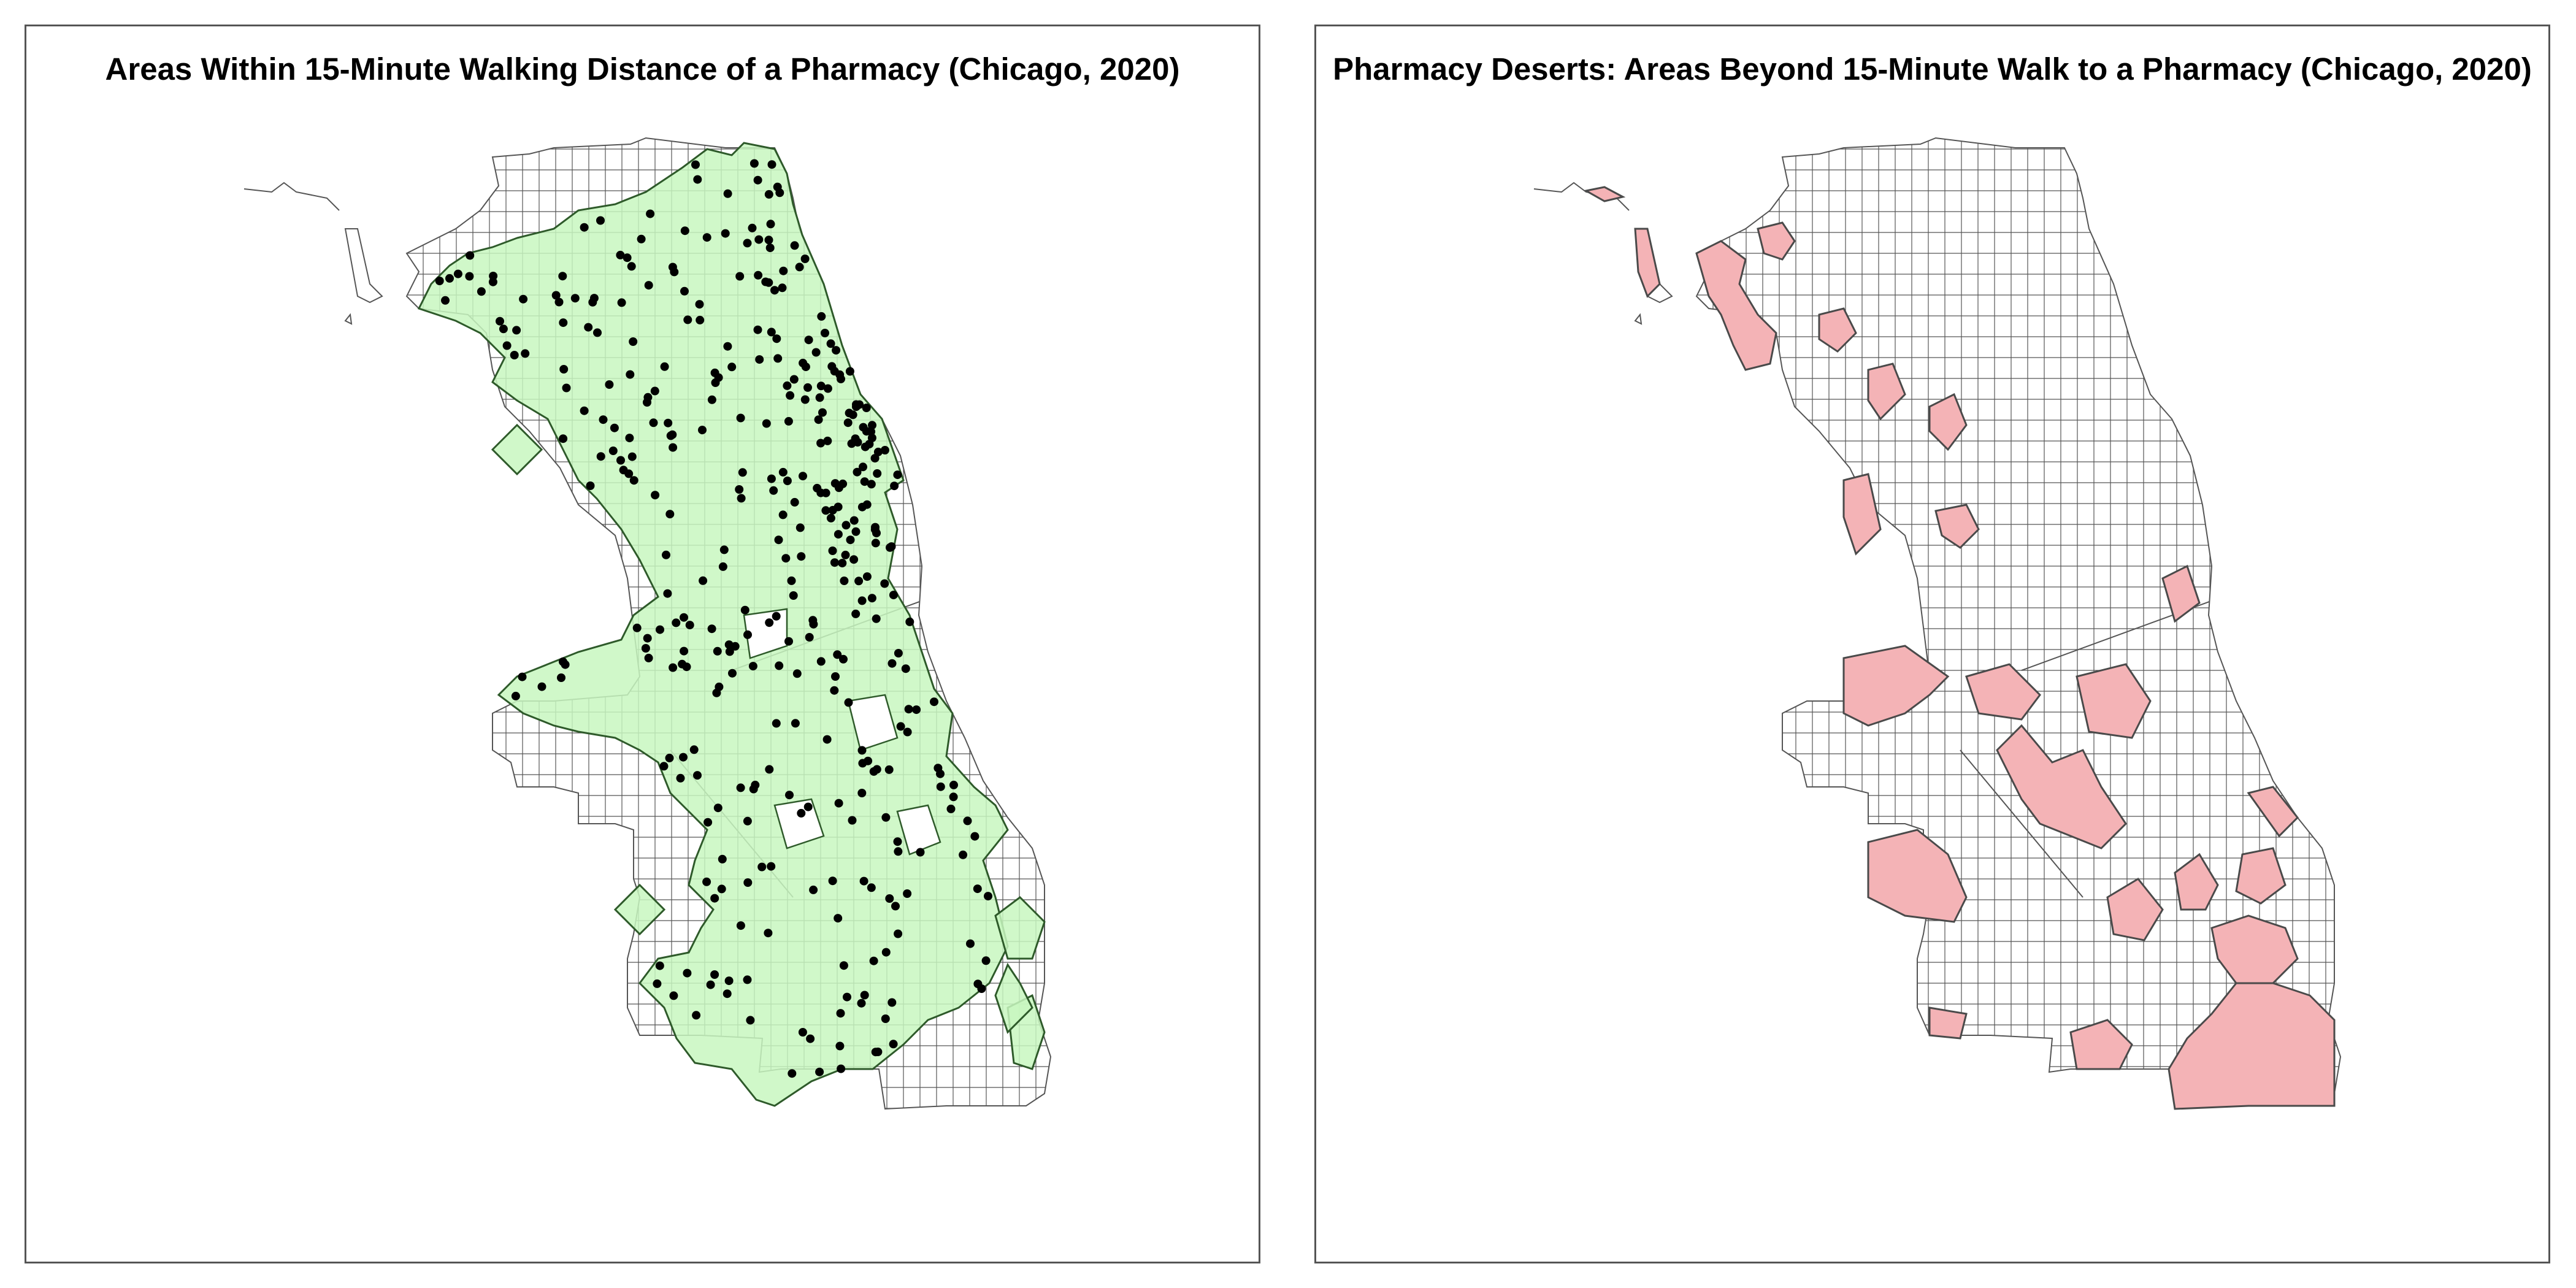 This screenshot has height=1288, width=2576. What do you see at coordinates (363, 266) in the screenshot?
I see `northwest-boundary-fragment` at bounding box center [363, 266].